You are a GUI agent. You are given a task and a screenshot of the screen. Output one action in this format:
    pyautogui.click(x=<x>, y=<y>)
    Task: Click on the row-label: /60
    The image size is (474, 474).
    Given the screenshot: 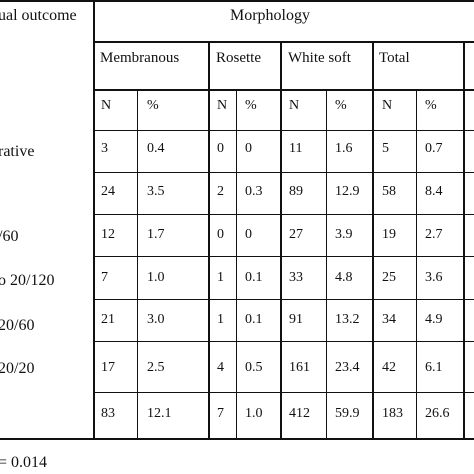 What is the action you would take?
    pyautogui.click(x=9, y=236)
    